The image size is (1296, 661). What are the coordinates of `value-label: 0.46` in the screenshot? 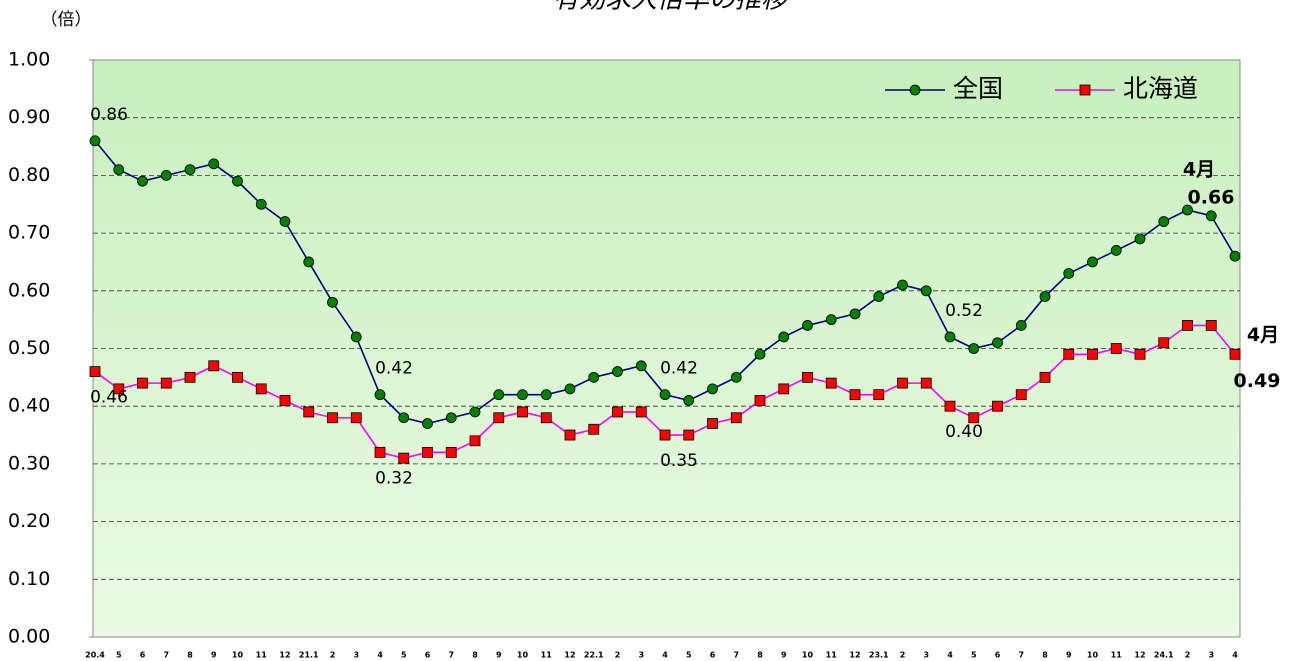 It's located at (109, 398).